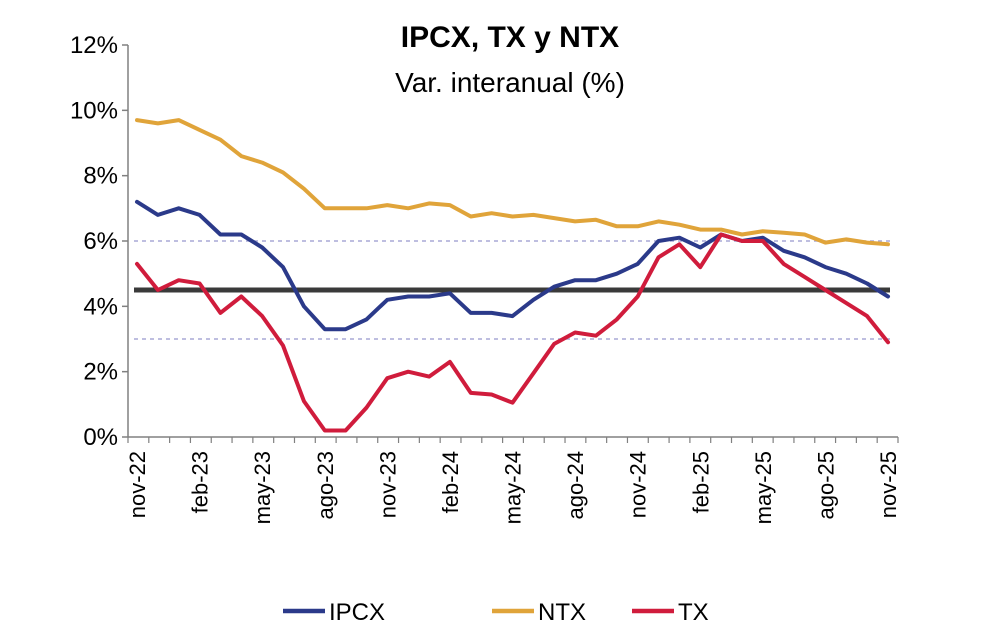 The width and height of the screenshot is (1000, 637). What do you see at coordinates (825, 485) in the screenshot?
I see `x-tick-label: ago-25` at bounding box center [825, 485].